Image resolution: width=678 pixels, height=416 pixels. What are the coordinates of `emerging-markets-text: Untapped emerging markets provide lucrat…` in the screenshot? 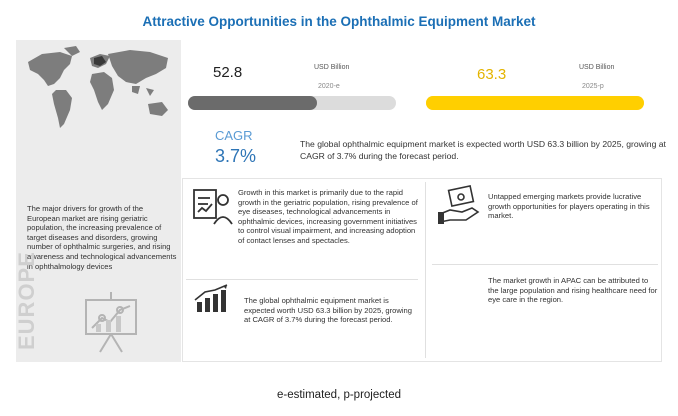 It's located at (569, 206).